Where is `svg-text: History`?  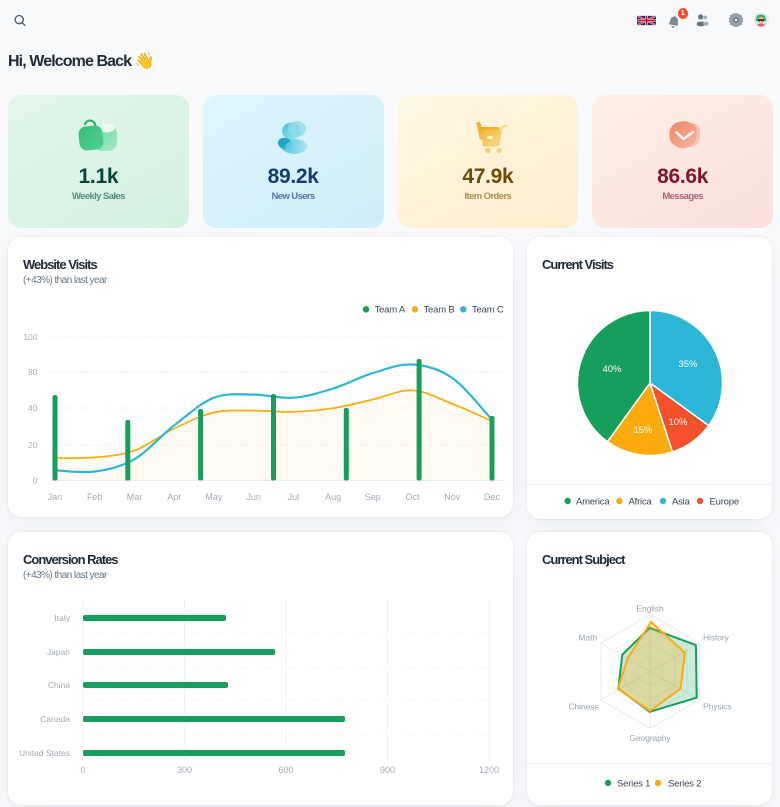 svg-text: History is located at coordinates (716, 638).